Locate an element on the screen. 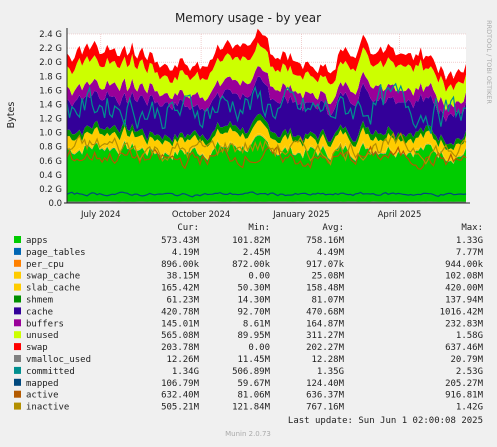  y-tick-label: 0.0 is located at coordinates (55, 204).